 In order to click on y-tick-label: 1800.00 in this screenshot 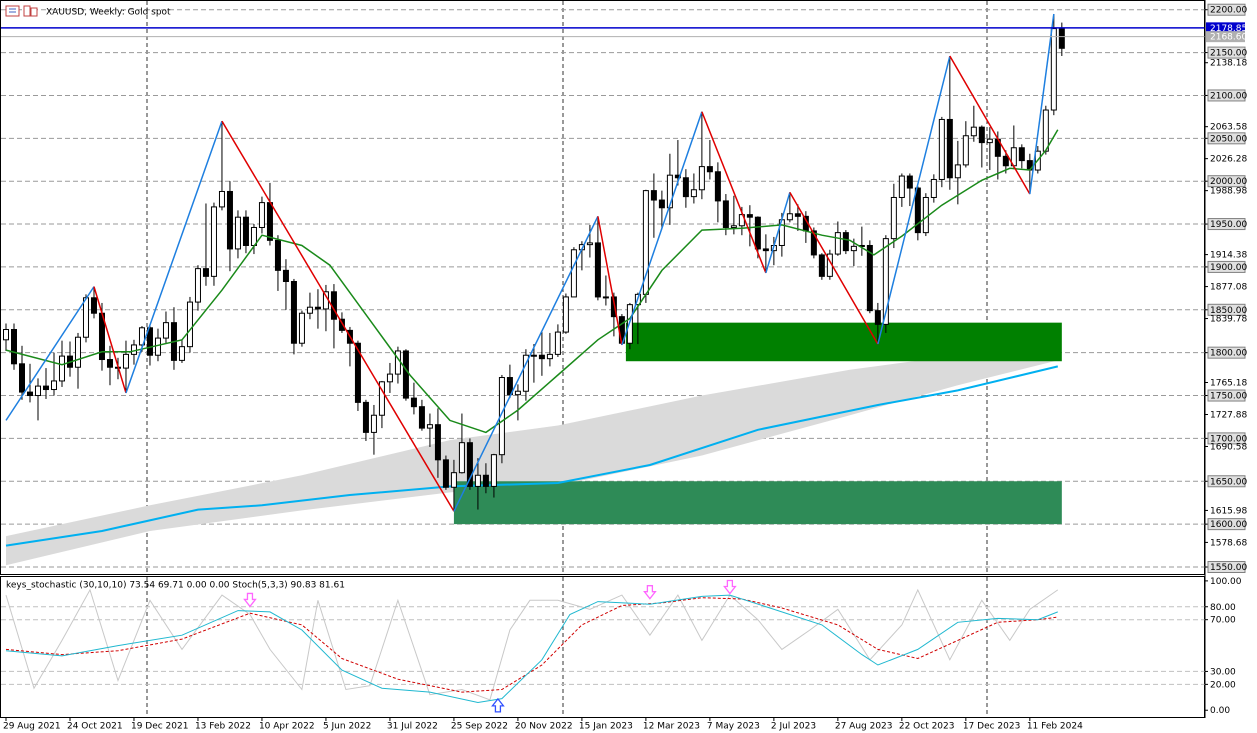, I will do `click(1228, 354)`.